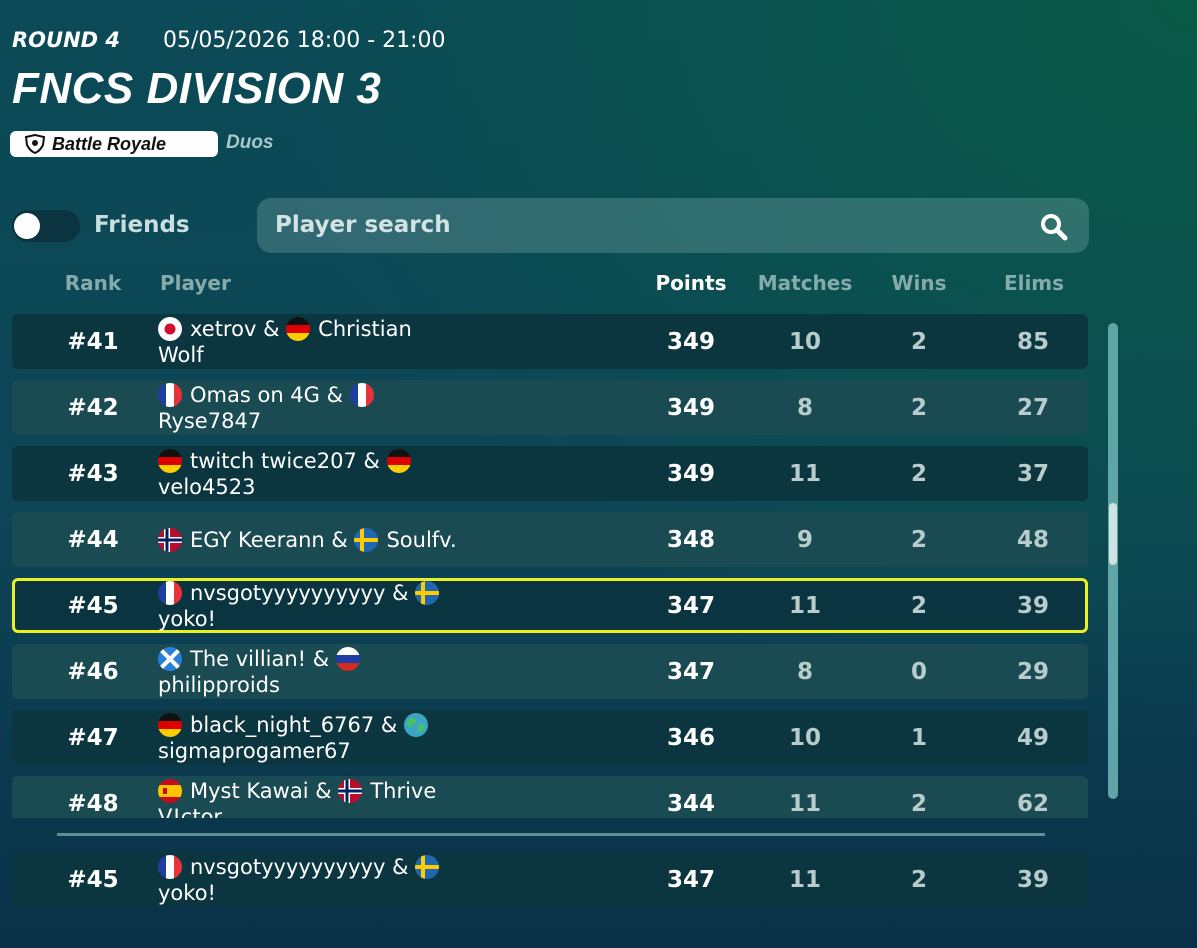 The width and height of the screenshot is (1197, 948). I want to click on player-name: sigmaprogamer67, so click(254, 750).